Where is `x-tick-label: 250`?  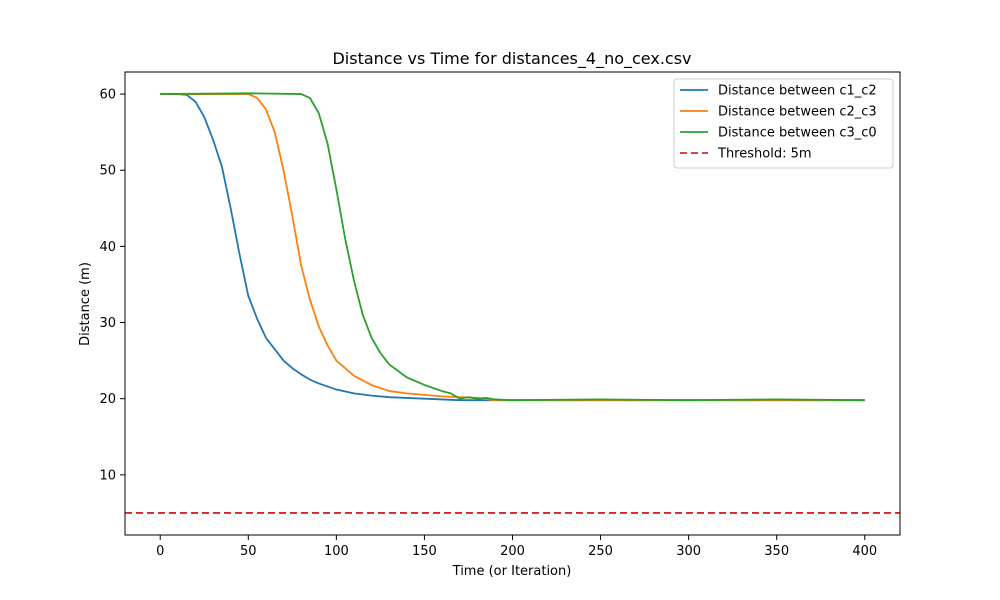
x-tick-label: 250 is located at coordinates (600, 551).